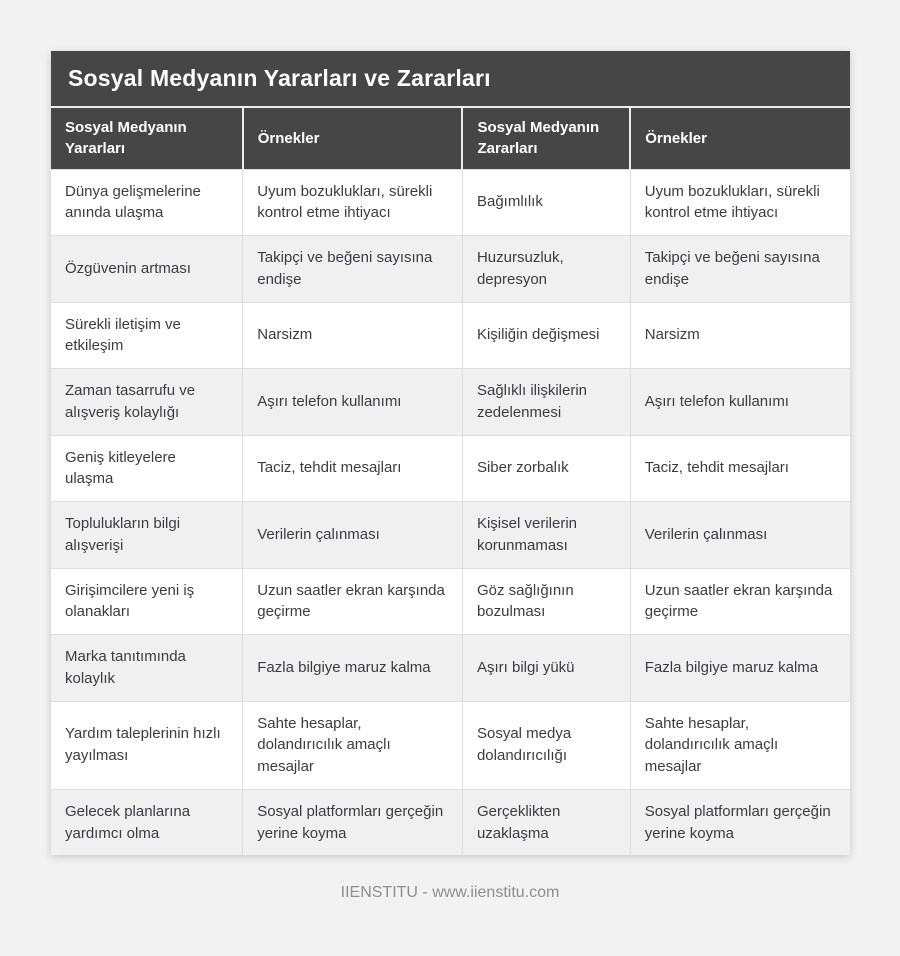 The height and width of the screenshot is (956, 900). Describe the element at coordinates (546, 268) in the screenshot. I see `table-cell: Huzursuzluk, depresyon` at that location.